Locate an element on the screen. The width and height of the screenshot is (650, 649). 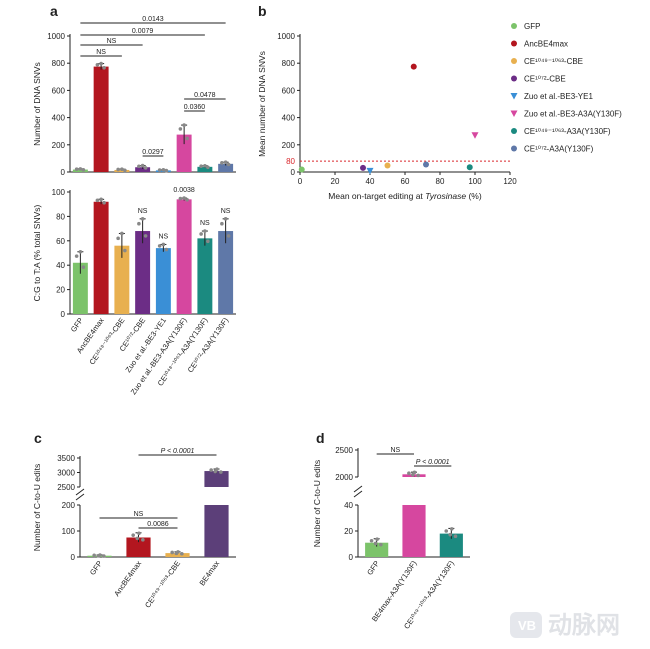
legend-label: GFP is located at coordinates (532, 26).